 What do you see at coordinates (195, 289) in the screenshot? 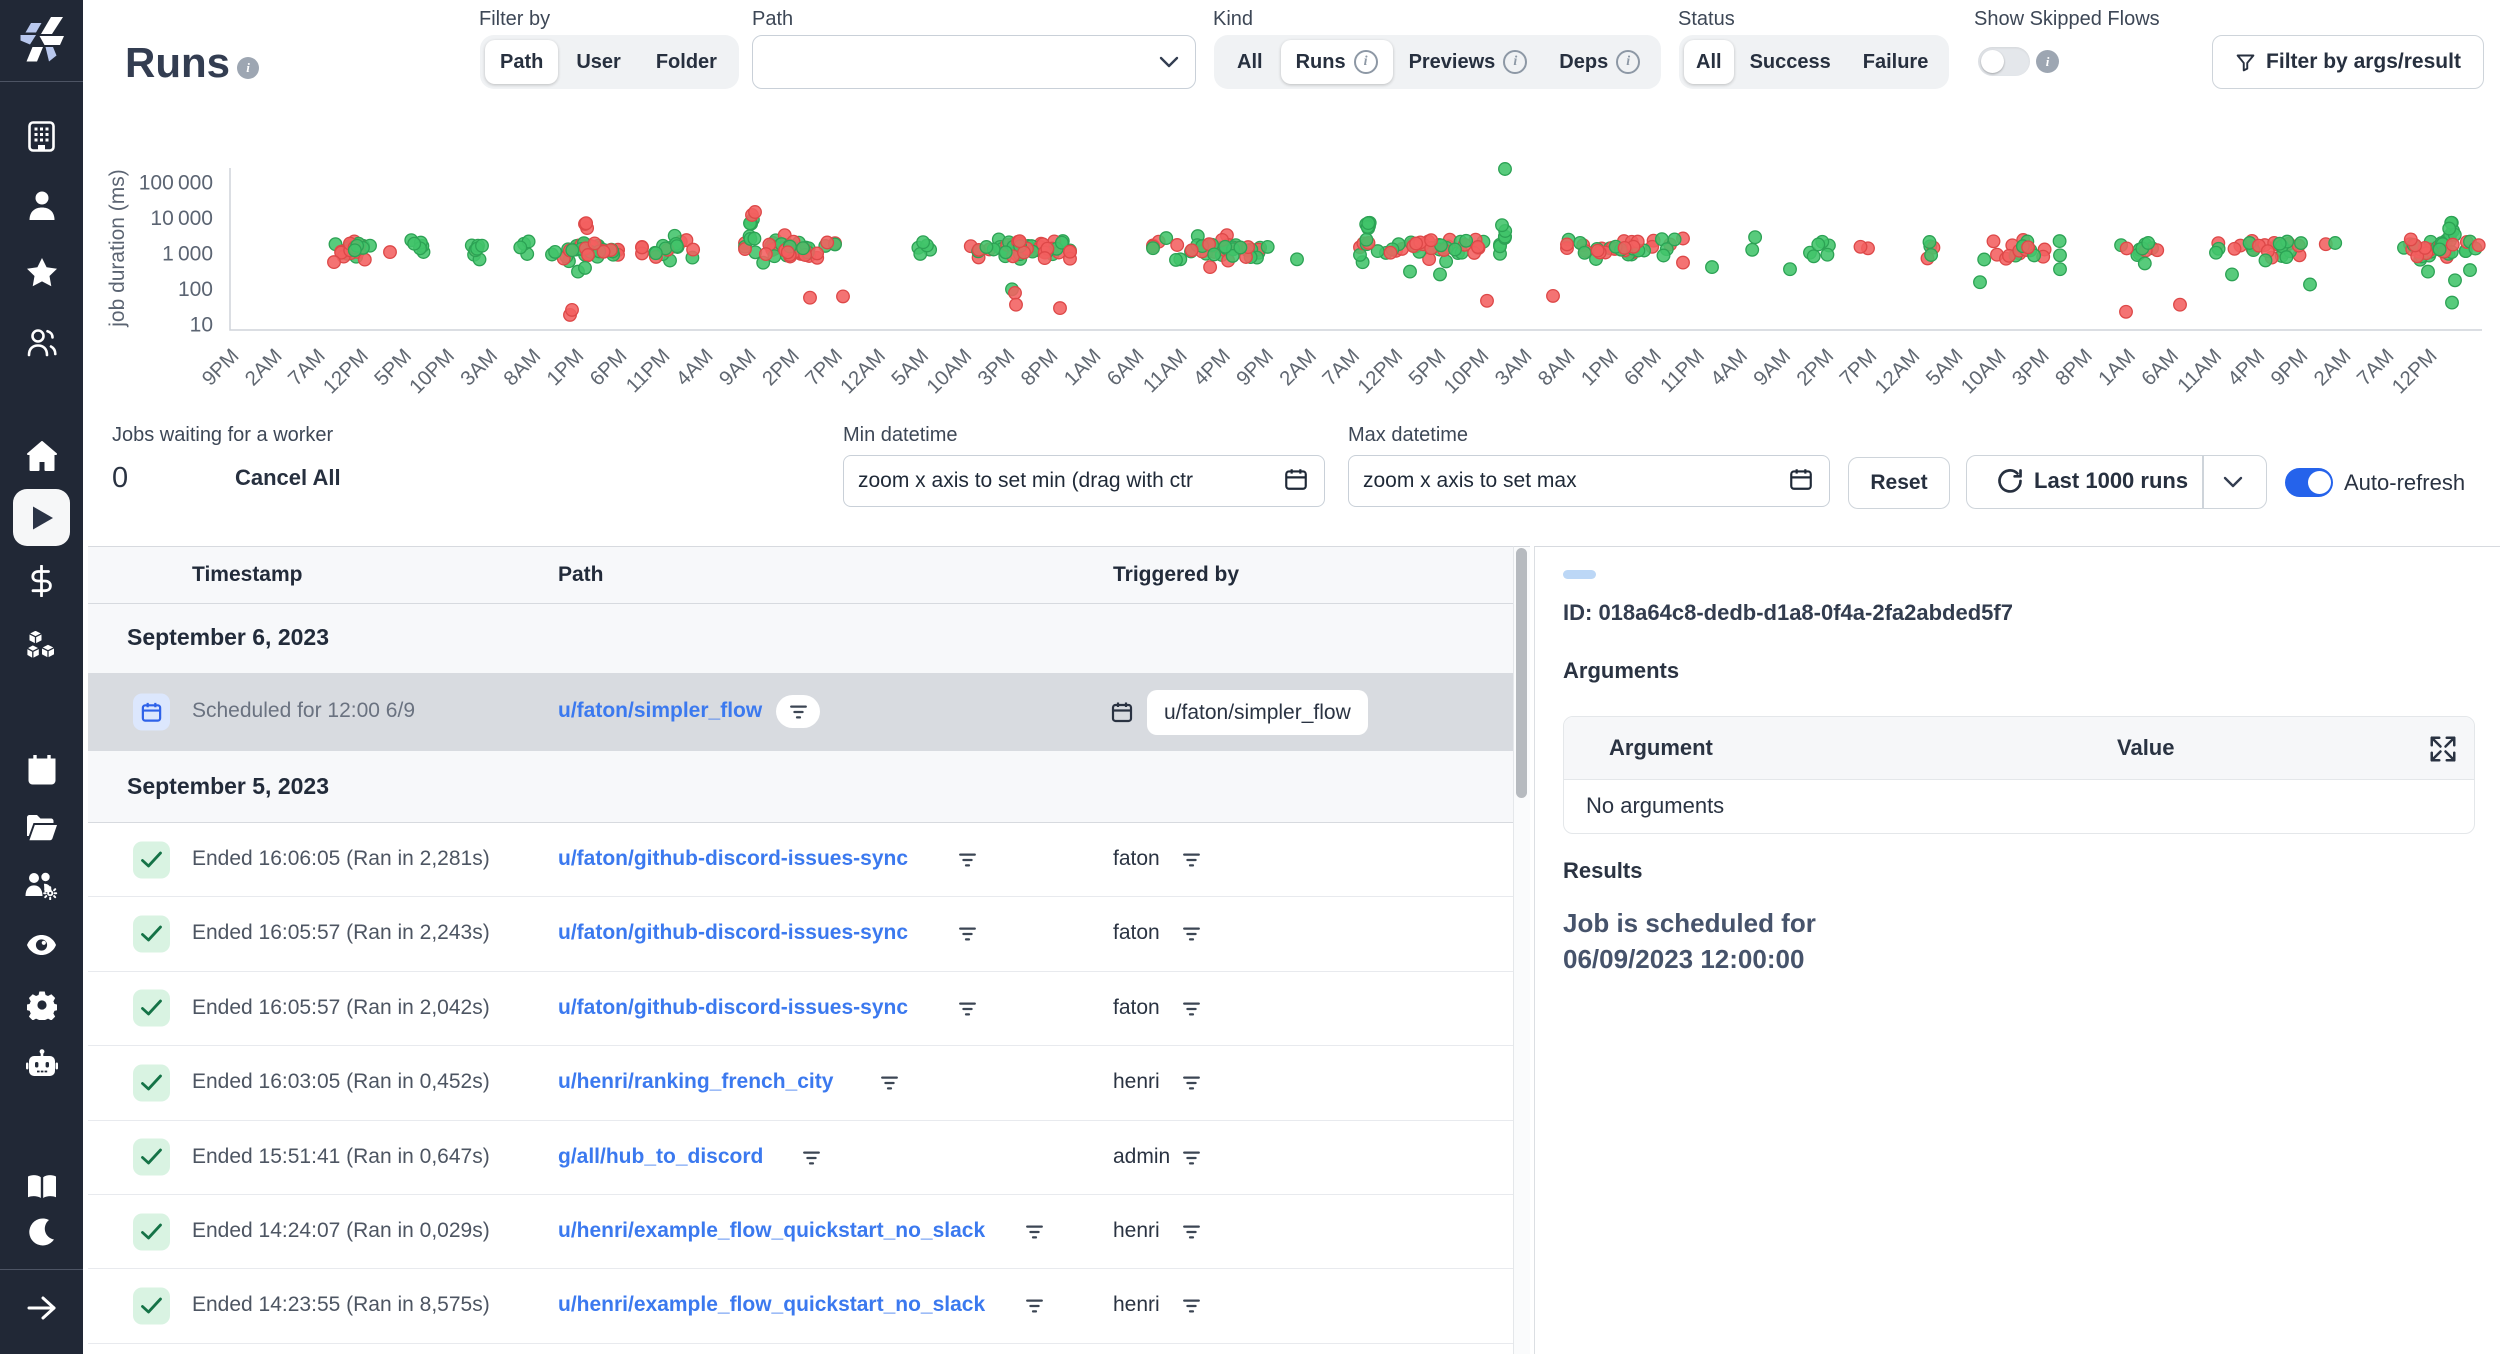
I see `svg-text: 100` at bounding box center [195, 289].